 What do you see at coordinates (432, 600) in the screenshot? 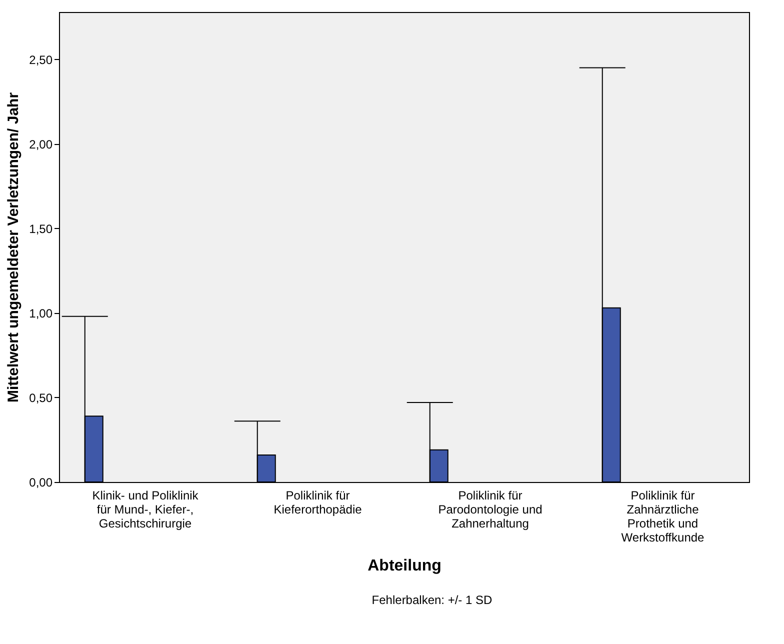
I see `text: Fehlerbalken: +/- 1 SD` at bounding box center [432, 600].